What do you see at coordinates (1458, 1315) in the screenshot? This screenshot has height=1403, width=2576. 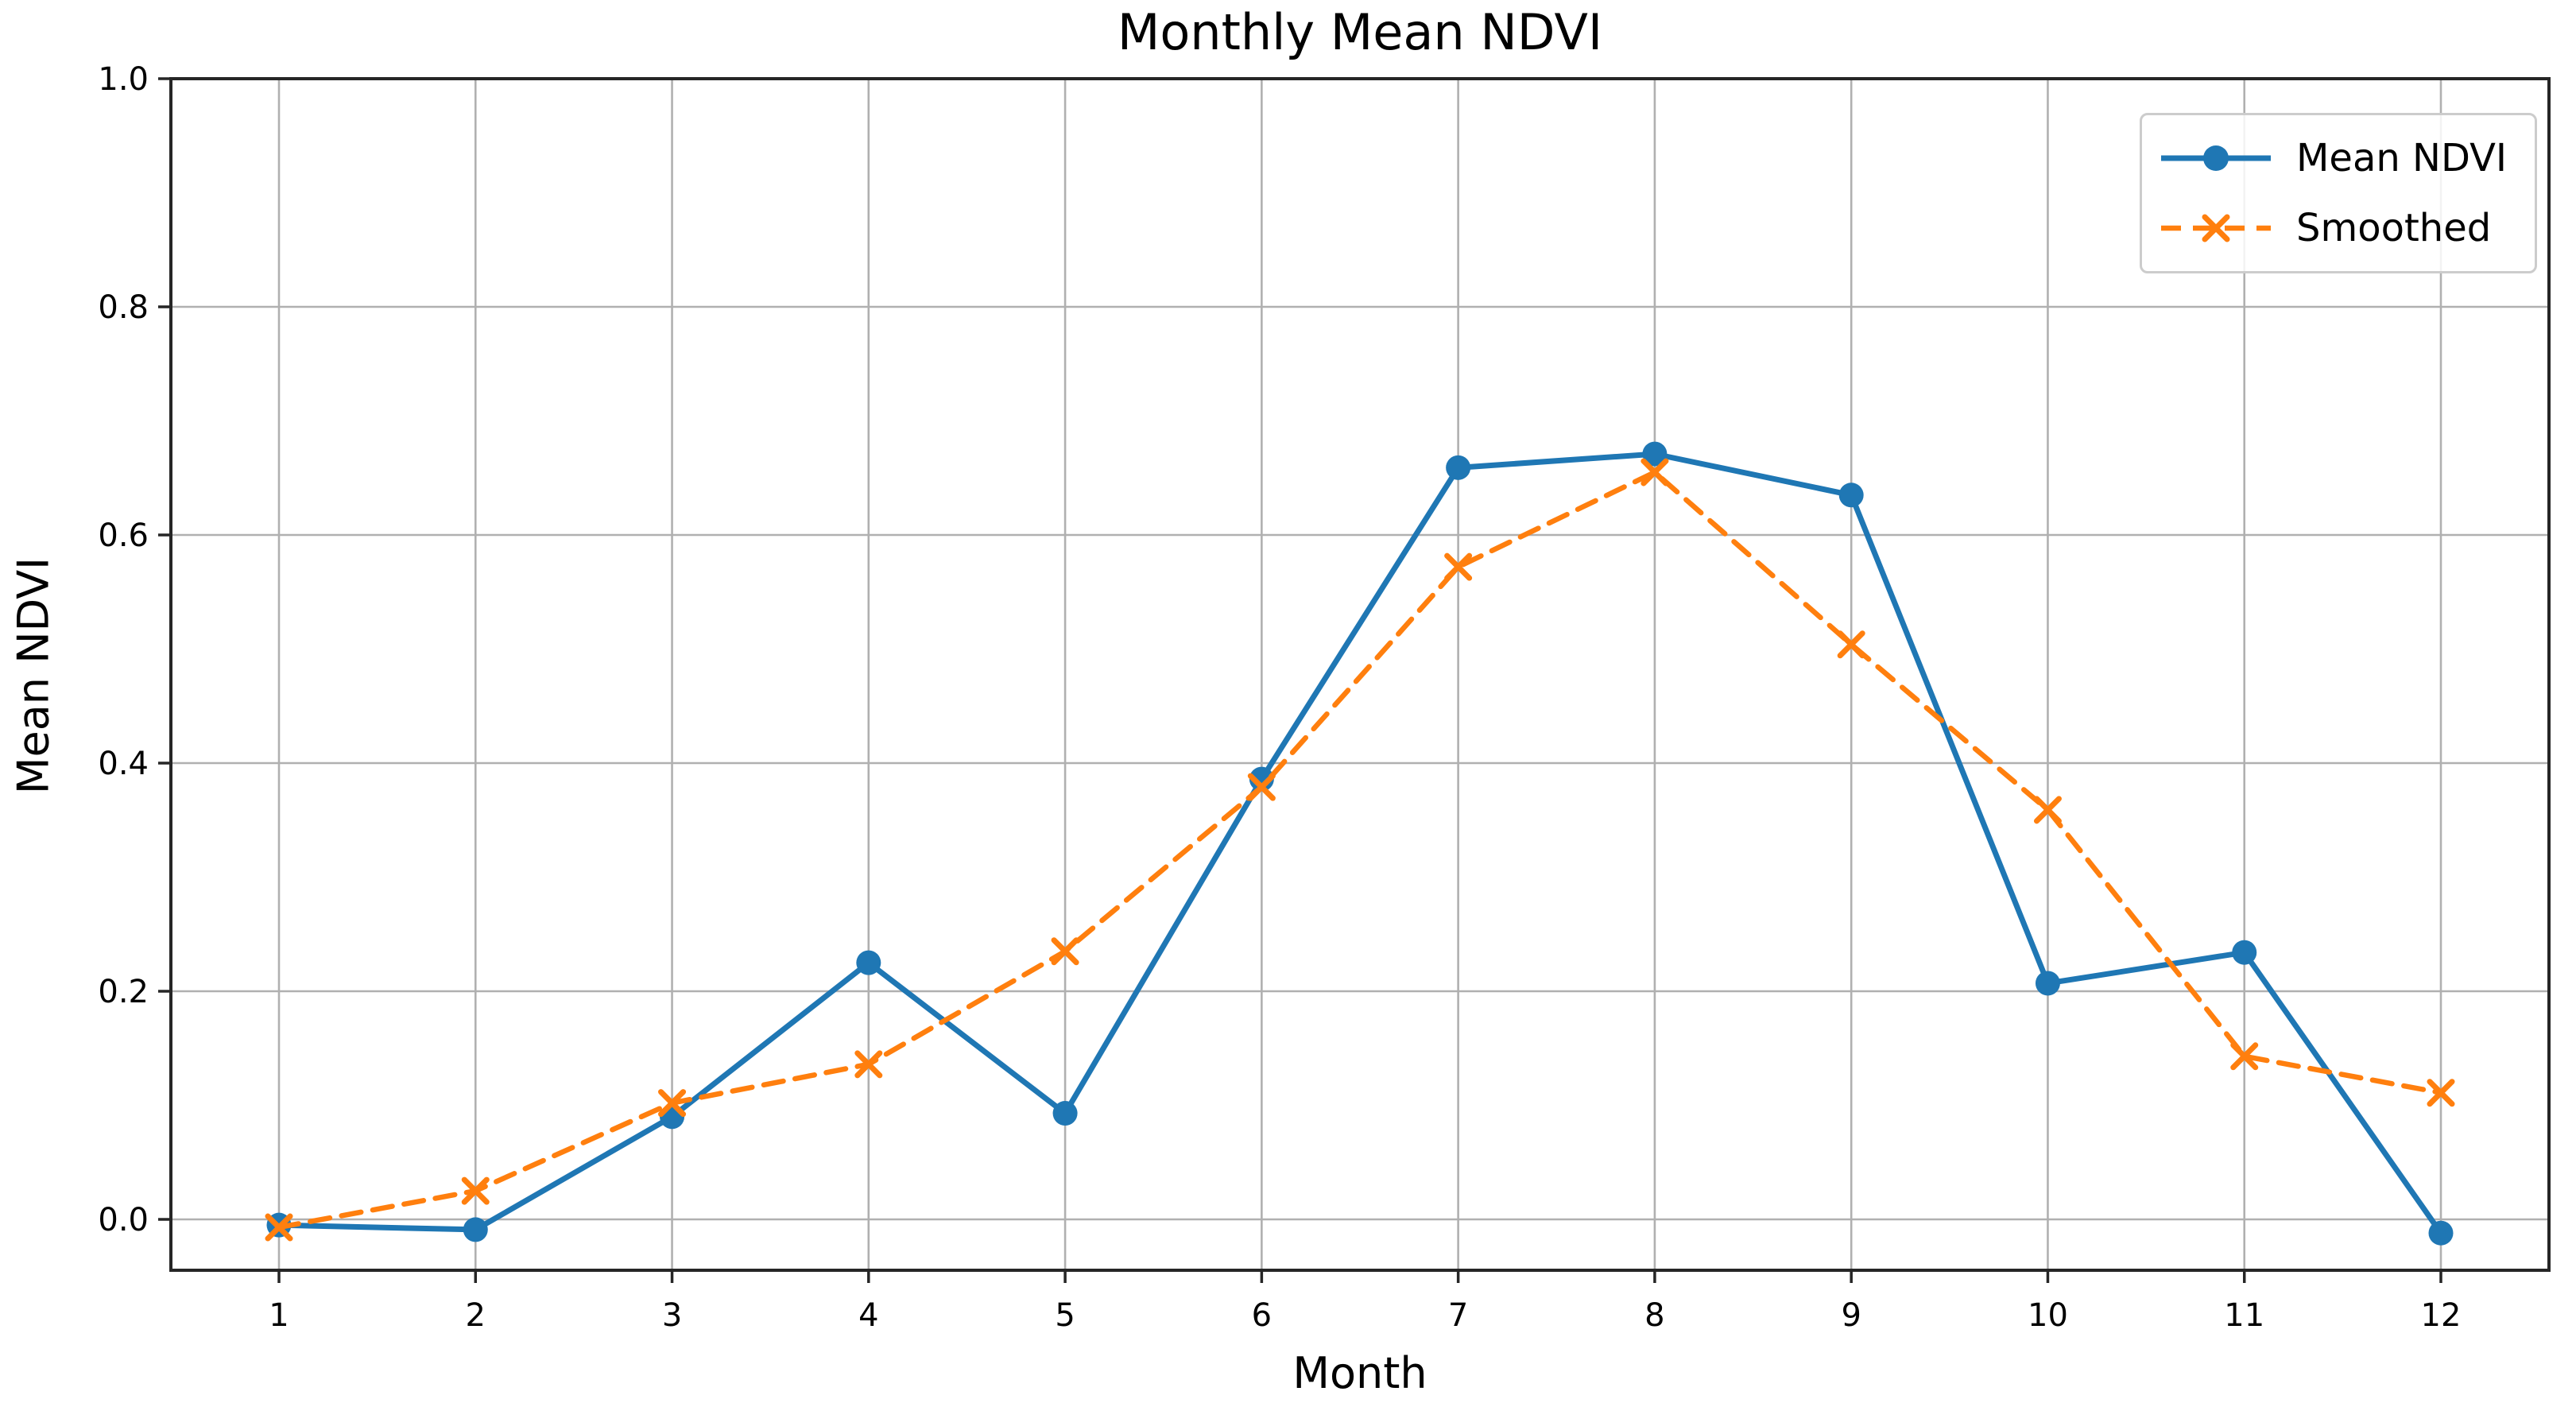 I see `x-tick-label: 7` at bounding box center [1458, 1315].